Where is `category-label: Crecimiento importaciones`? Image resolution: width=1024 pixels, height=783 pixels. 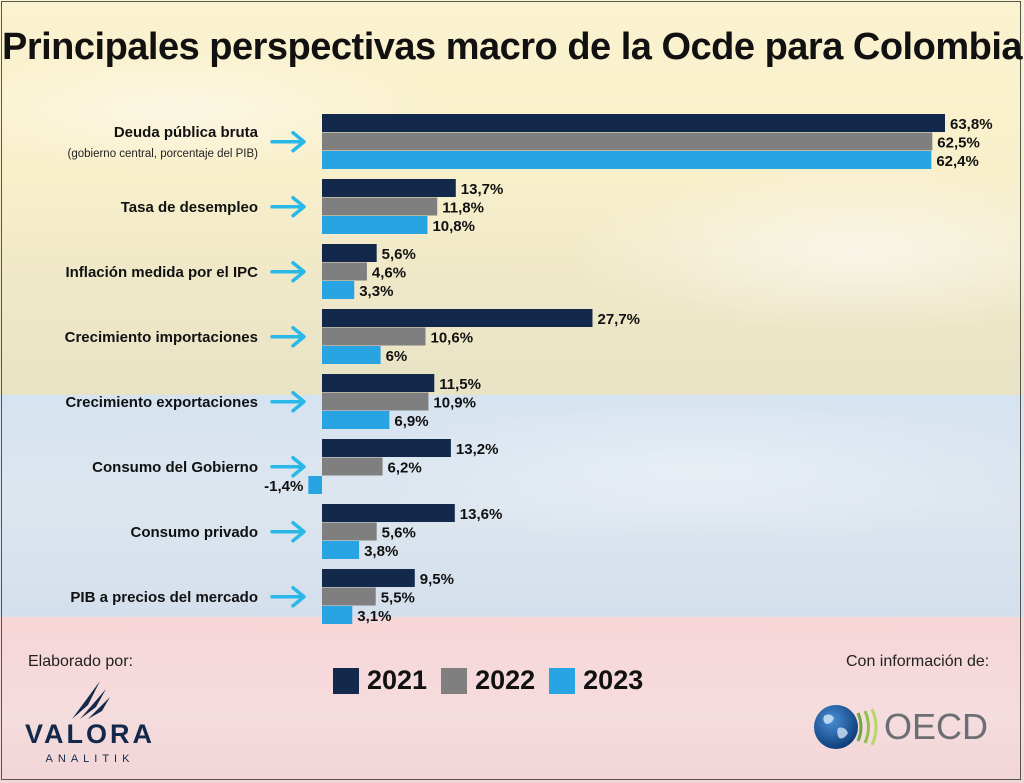
category-label: Crecimiento importaciones is located at coordinates (161, 337).